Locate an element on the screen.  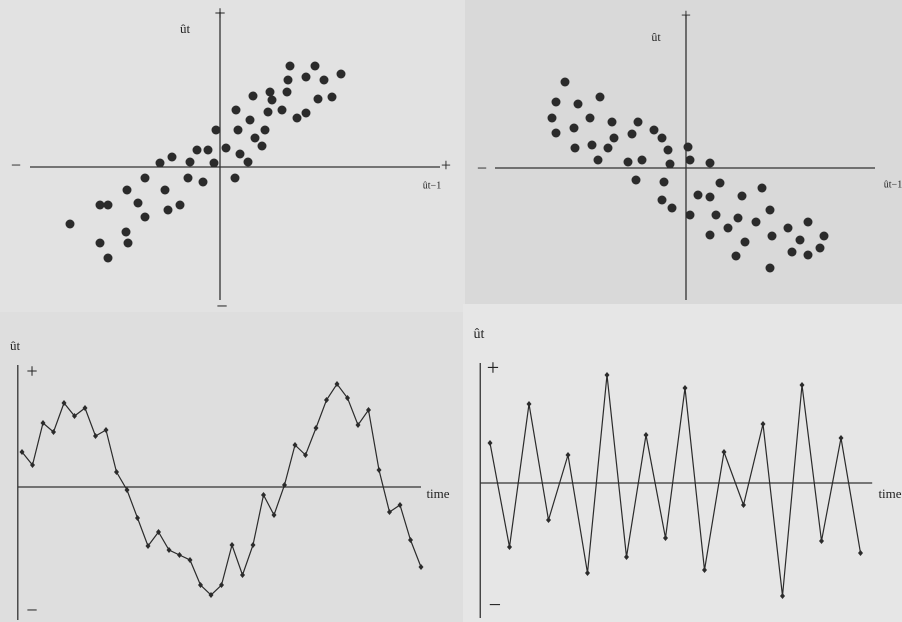
x-minus: − is located at coordinates (482, 168).